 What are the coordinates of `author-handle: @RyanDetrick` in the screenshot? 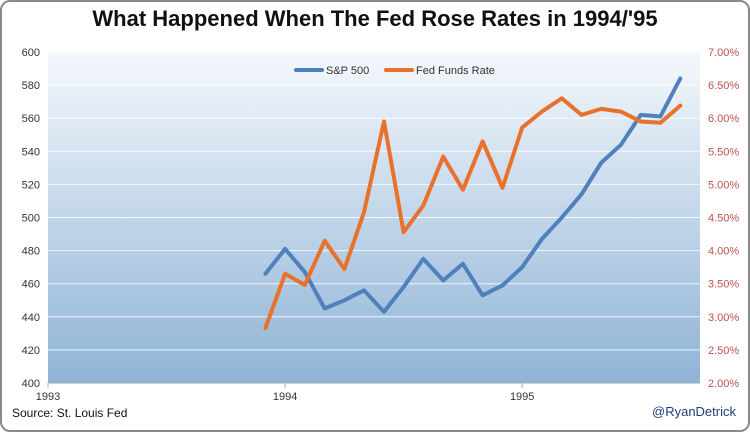 It's located at (694, 411).